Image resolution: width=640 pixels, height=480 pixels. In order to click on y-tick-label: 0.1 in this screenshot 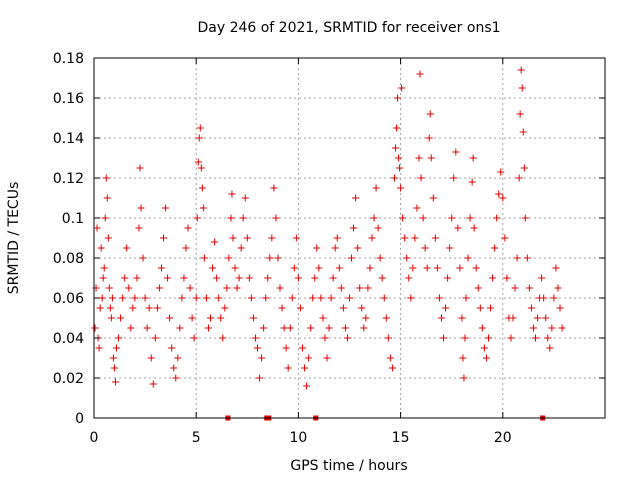, I will do `click(73, 219)`.